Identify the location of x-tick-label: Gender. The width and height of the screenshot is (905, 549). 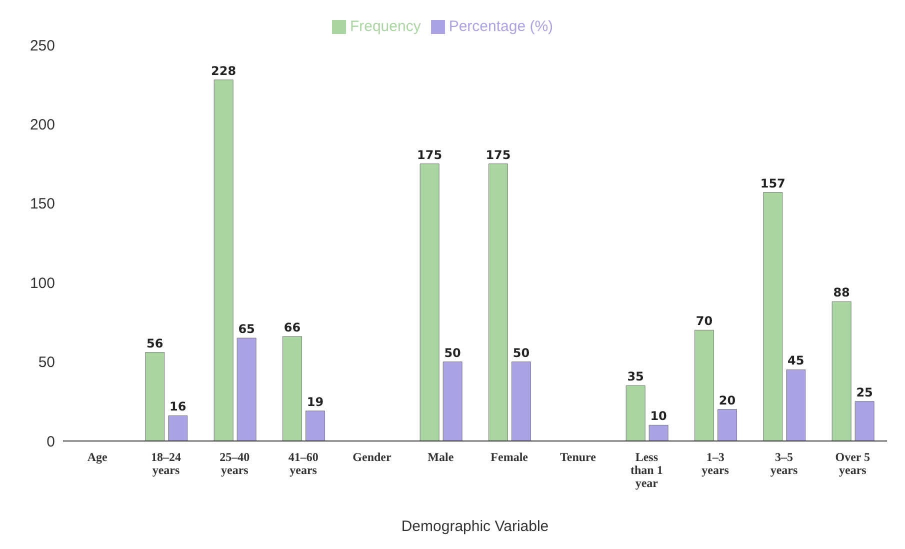
(372, 457).